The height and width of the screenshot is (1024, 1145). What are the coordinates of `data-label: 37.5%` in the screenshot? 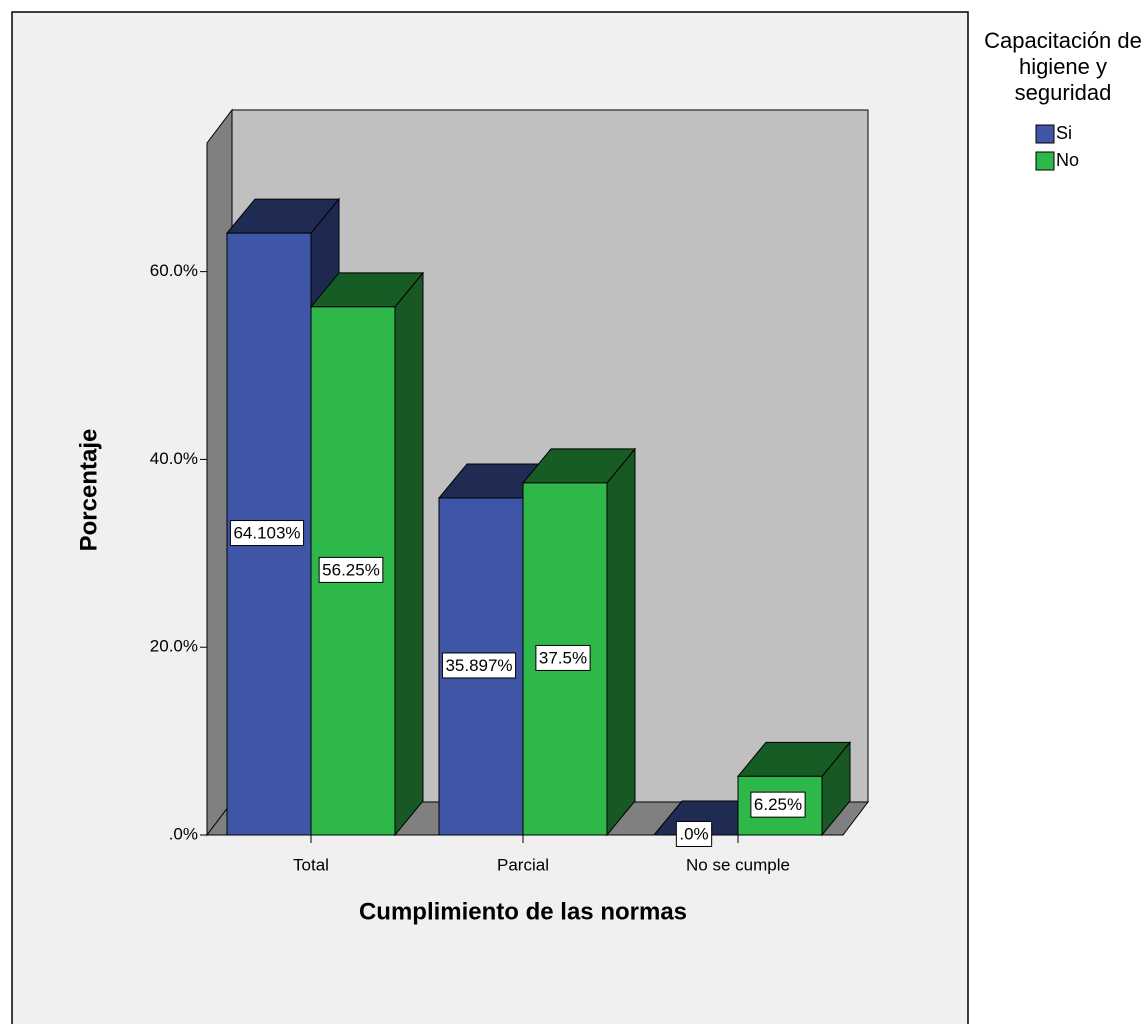 It's located at (563, 657).